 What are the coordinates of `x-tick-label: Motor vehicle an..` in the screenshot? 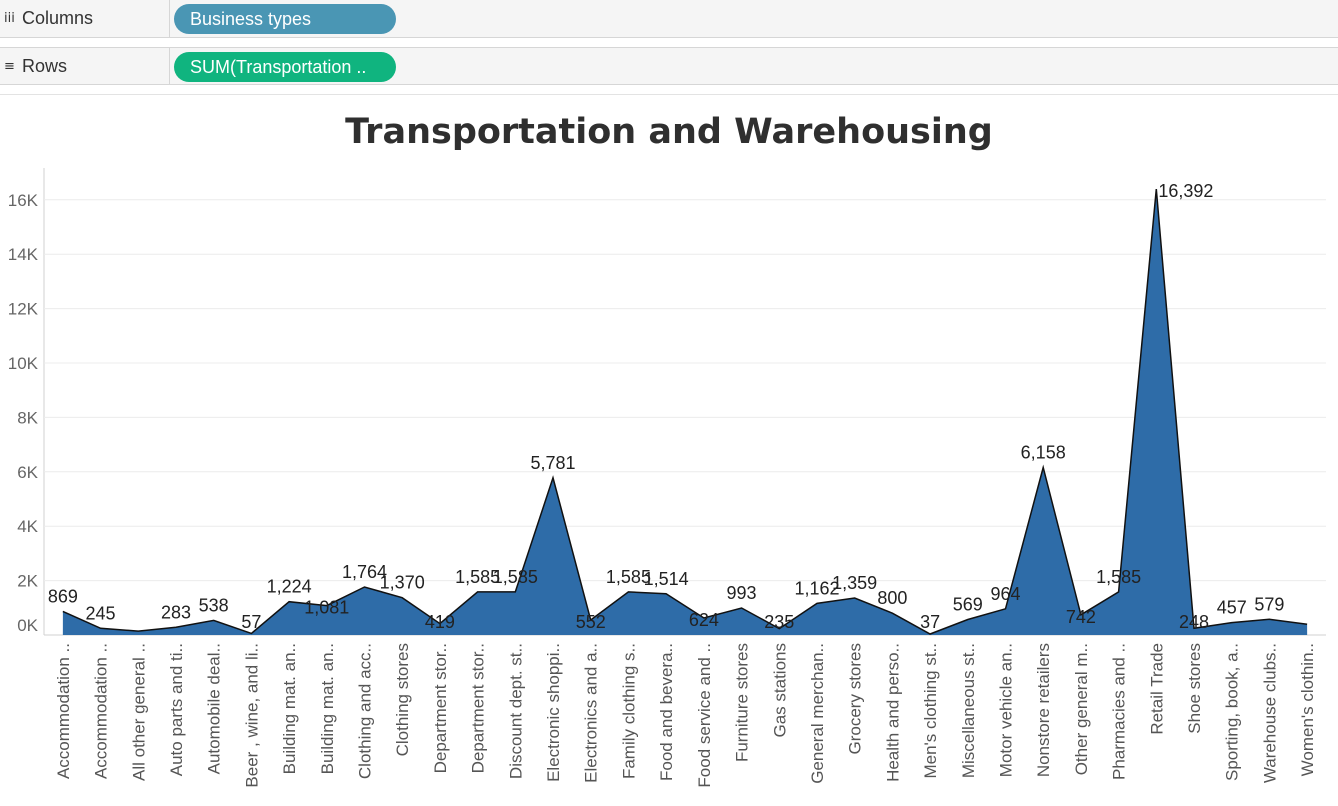 It's located at (1006, 710).